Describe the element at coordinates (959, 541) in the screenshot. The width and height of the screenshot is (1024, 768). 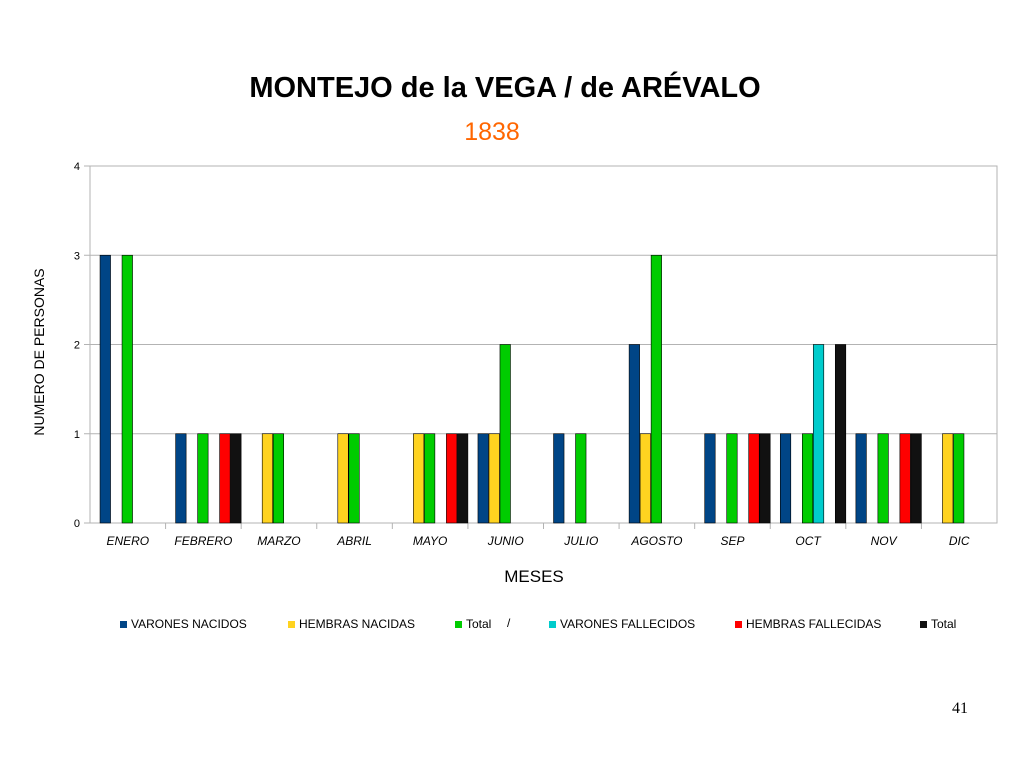
I see `x-tick-label: DIC` at that location.